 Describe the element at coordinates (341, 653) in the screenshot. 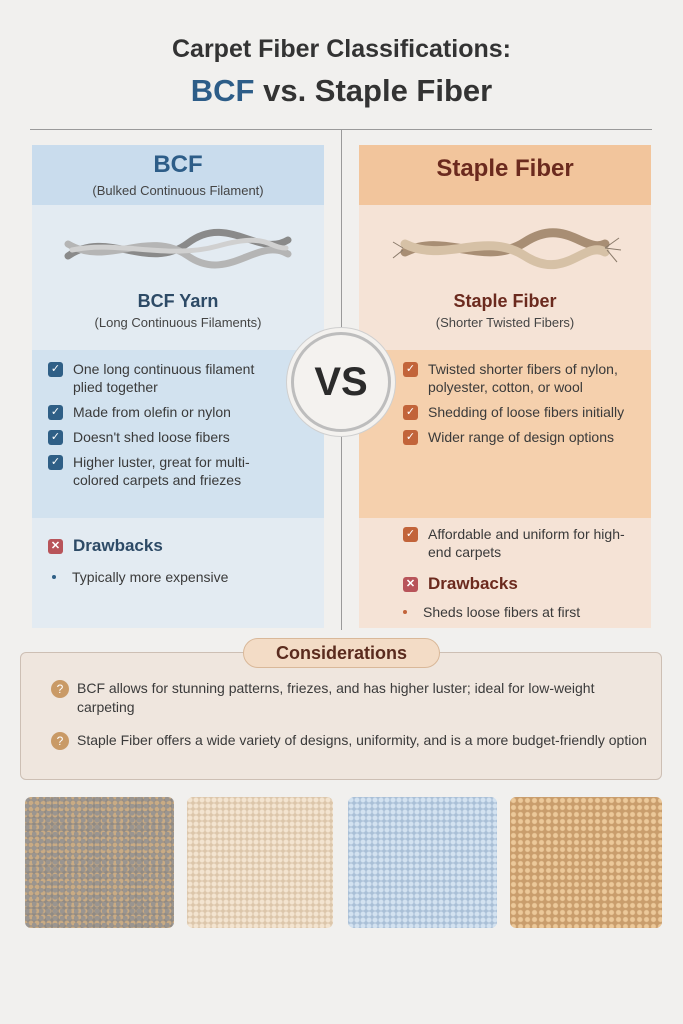

I see `considerations-label: Considerations` at that location.